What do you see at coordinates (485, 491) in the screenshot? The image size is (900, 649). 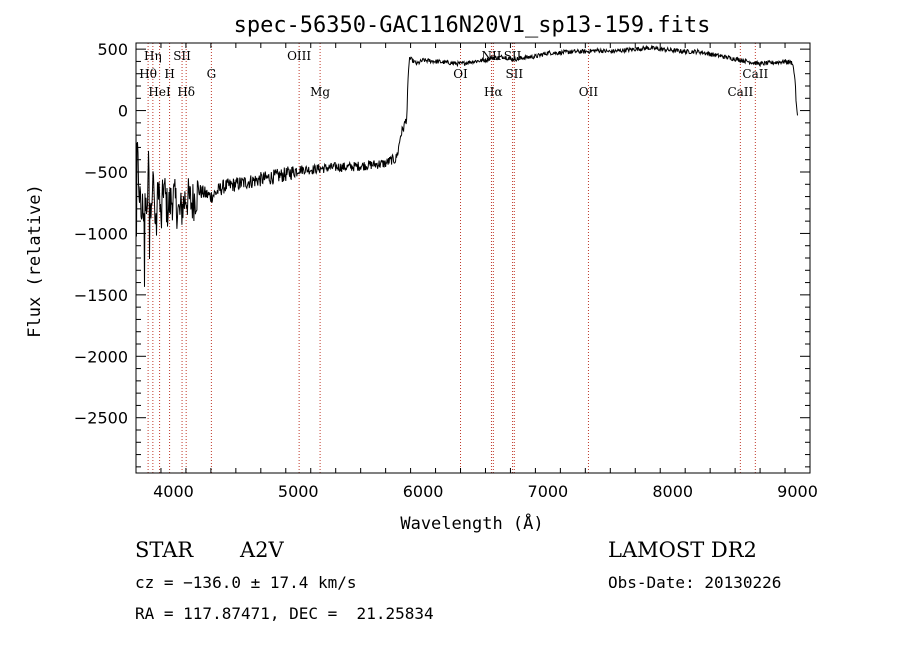 I see `x-tick-labels: 4000 5000 6000 7000 8000 9000` at bounding box center [485, 491].